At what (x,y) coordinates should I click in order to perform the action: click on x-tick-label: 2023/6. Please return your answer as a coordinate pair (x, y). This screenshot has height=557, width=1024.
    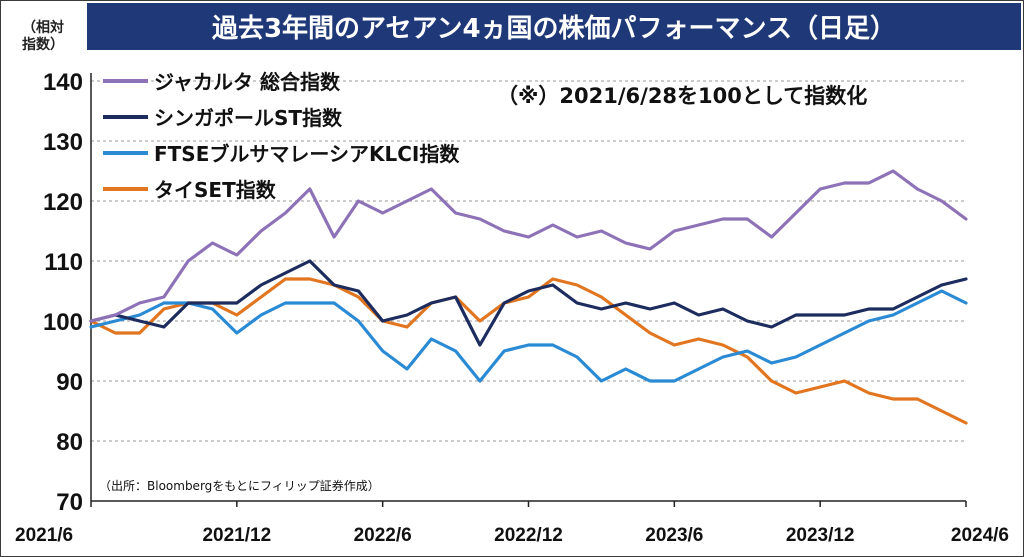
    Looking at the image, I should click on (674, 535).